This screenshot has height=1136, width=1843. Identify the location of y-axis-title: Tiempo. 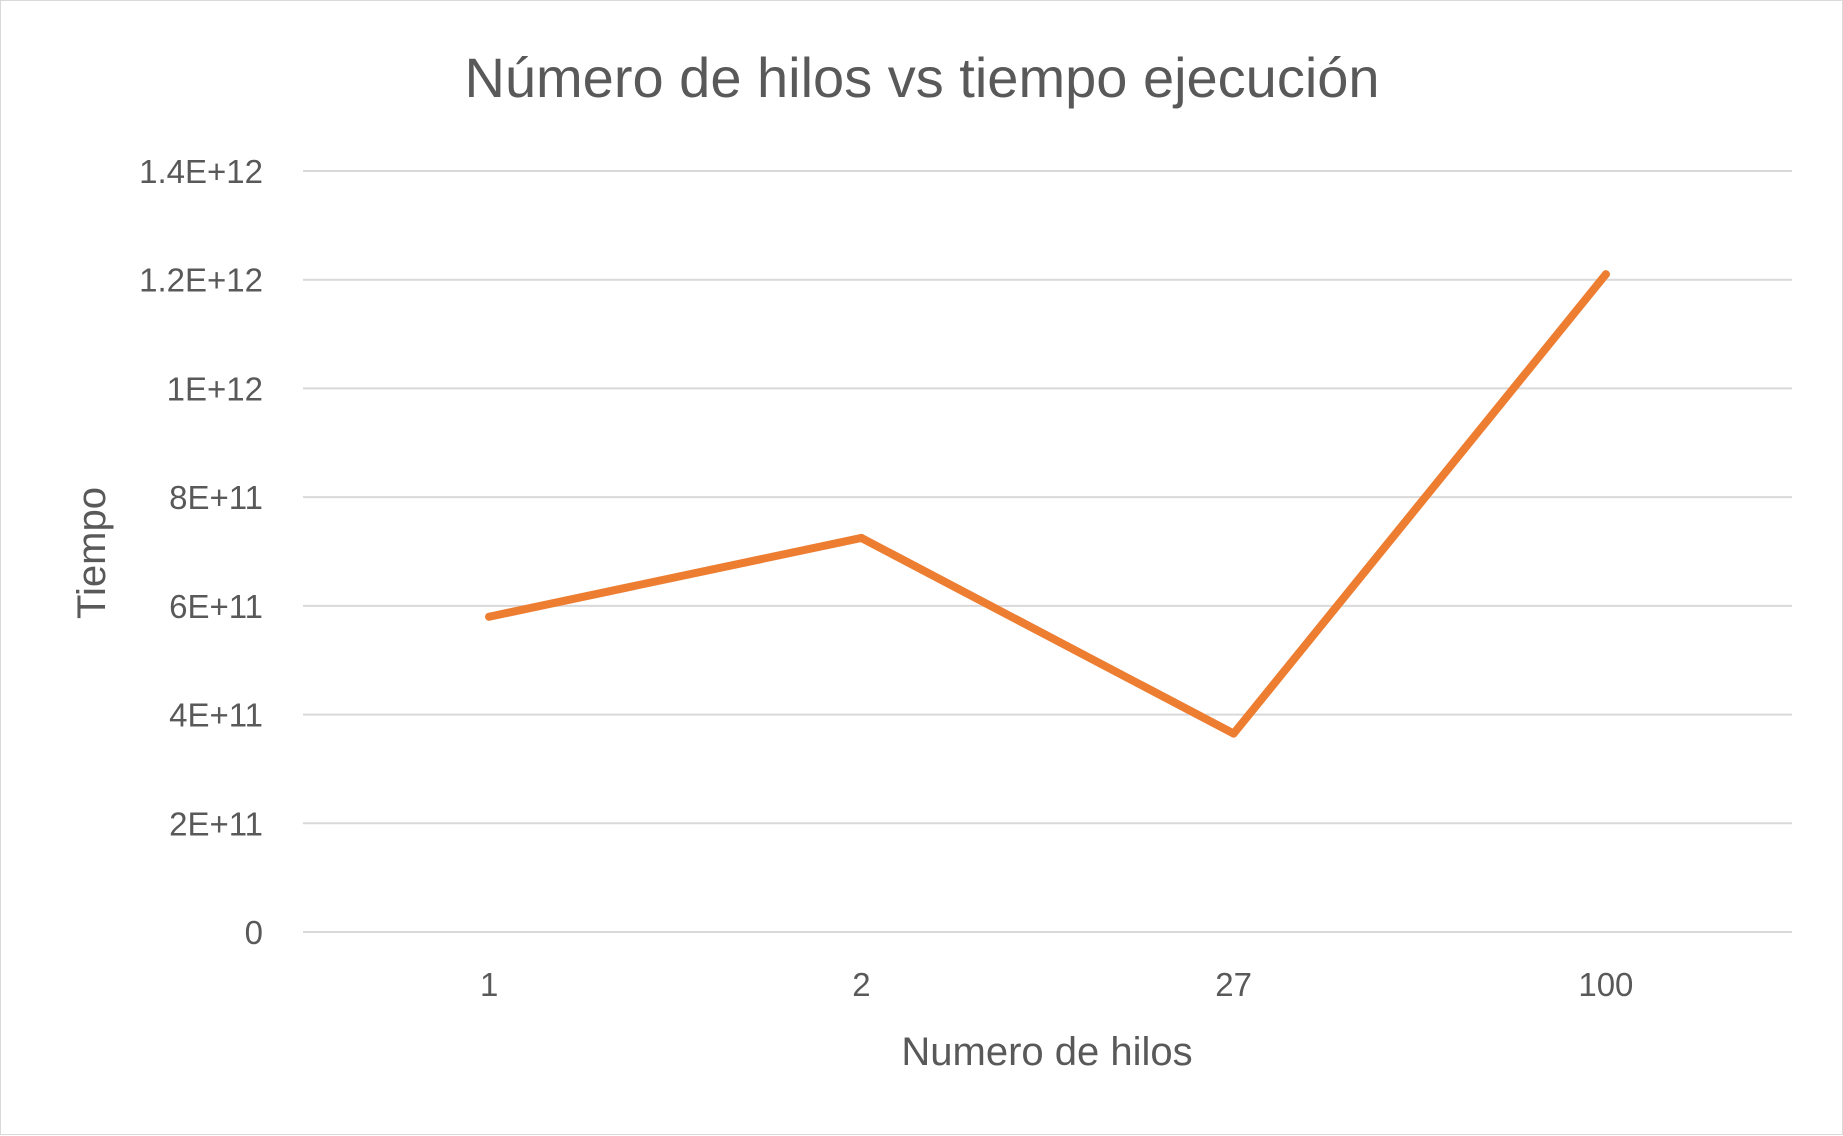
(92, 553).